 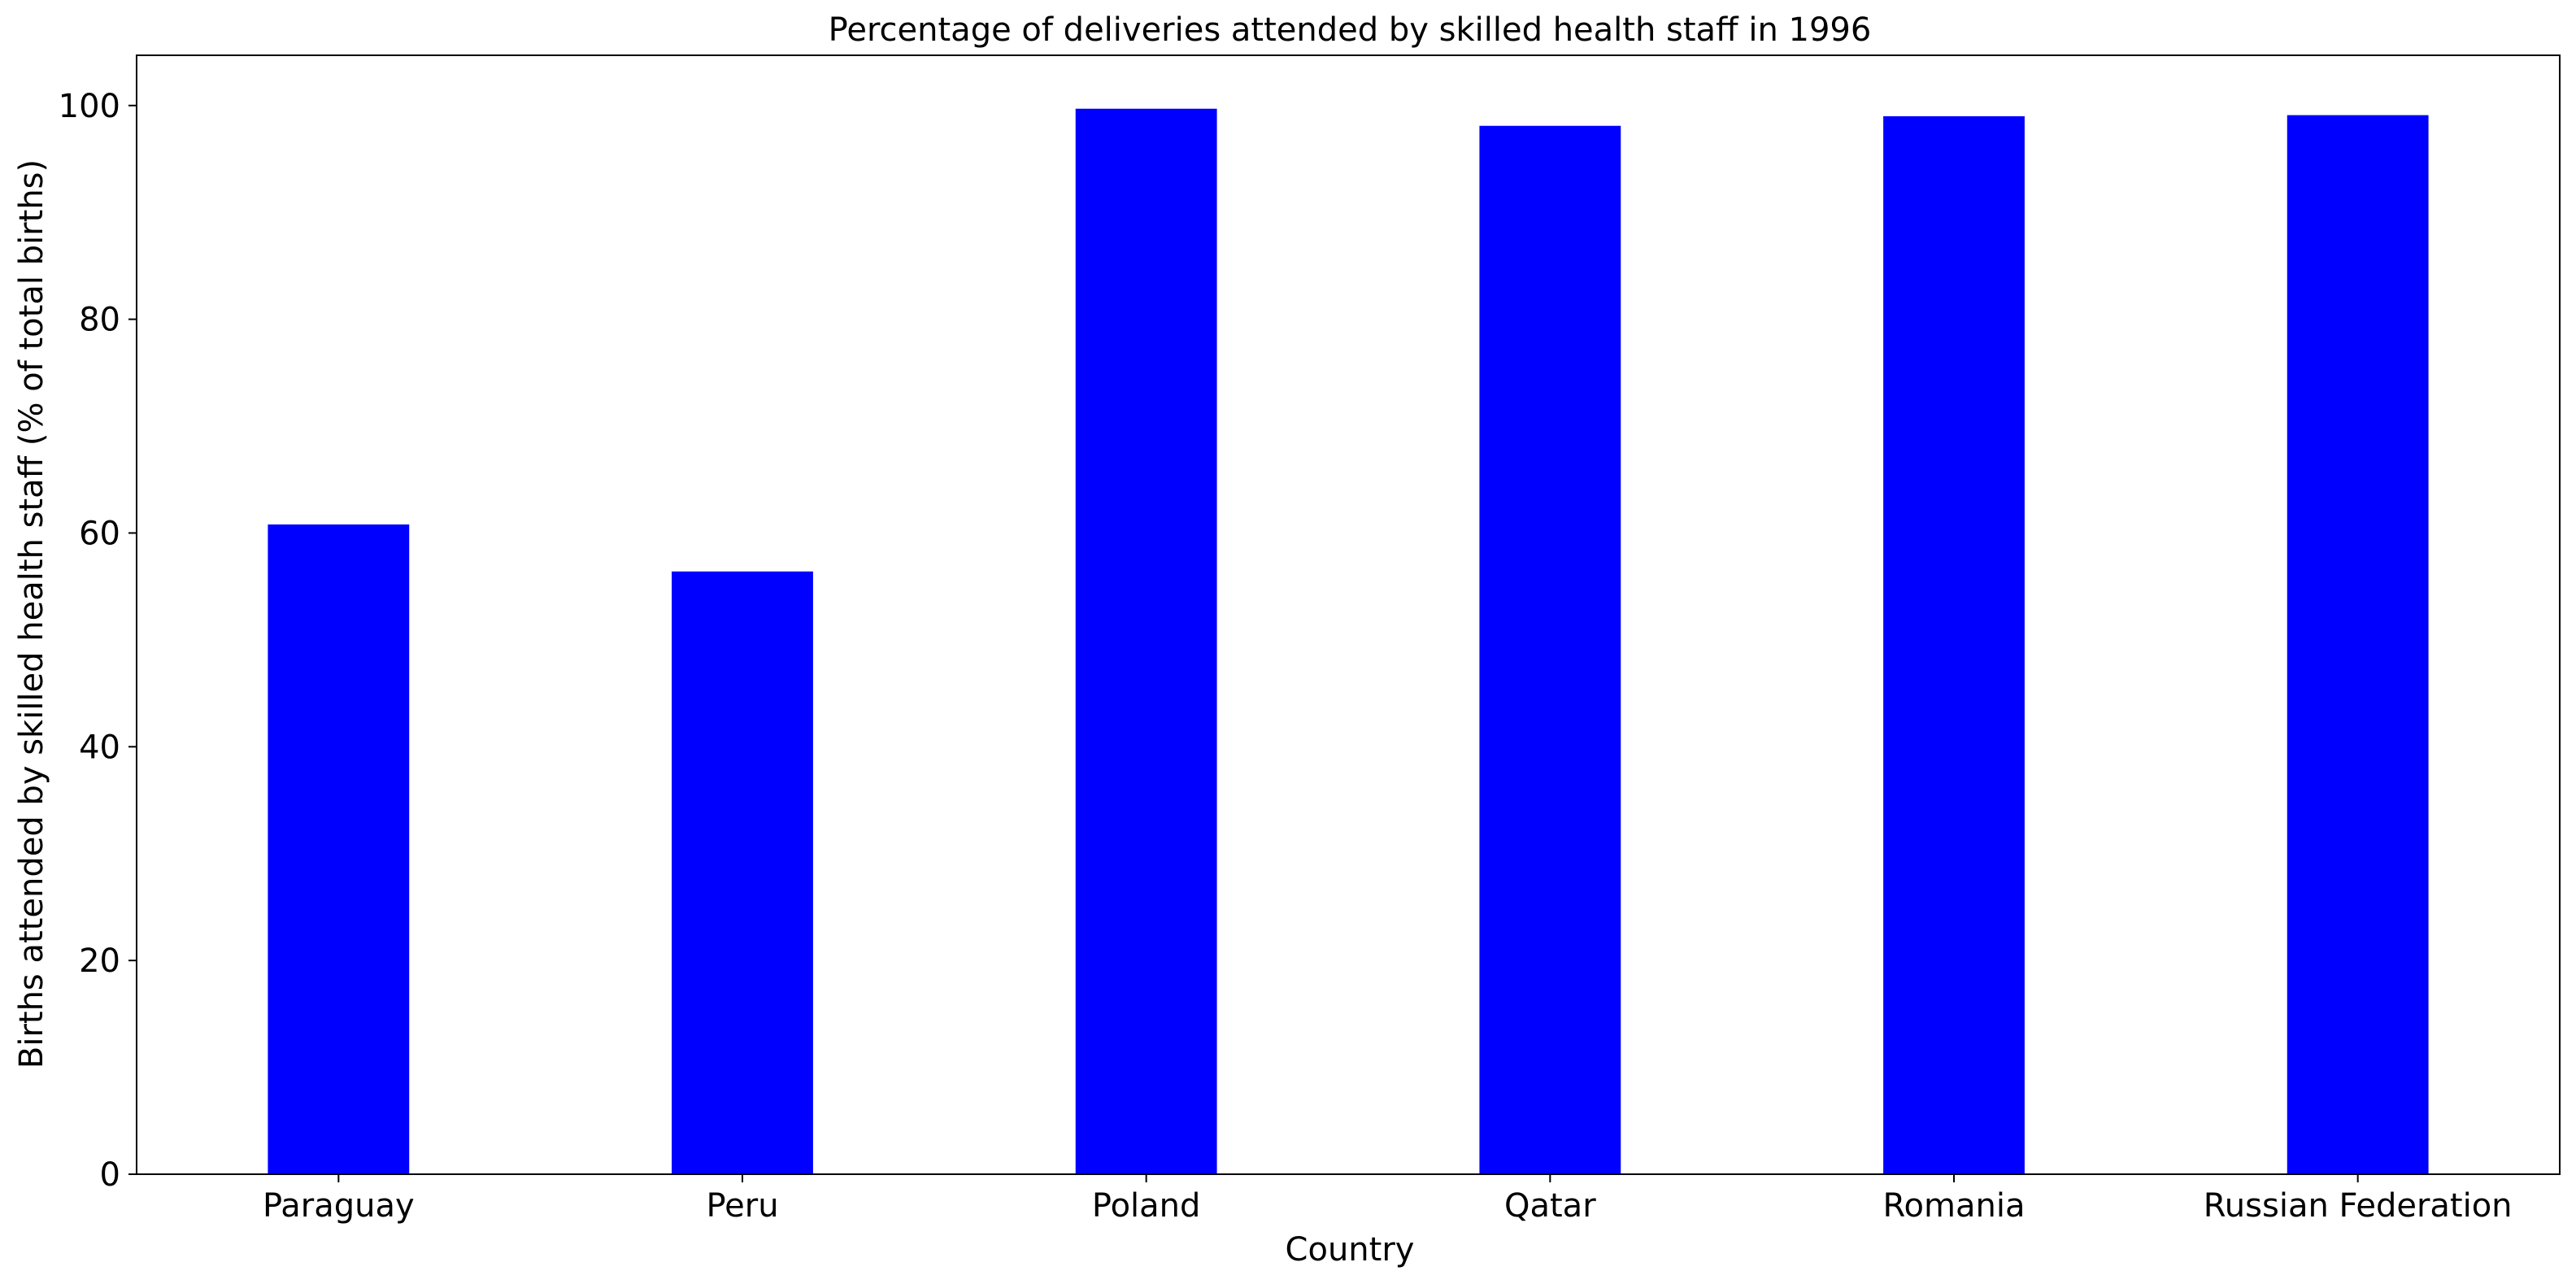 What do you see at coordinates (110, 1175) in the screenshot?
I see `y-tick-label: 0` at bounding box center [110, 1175].